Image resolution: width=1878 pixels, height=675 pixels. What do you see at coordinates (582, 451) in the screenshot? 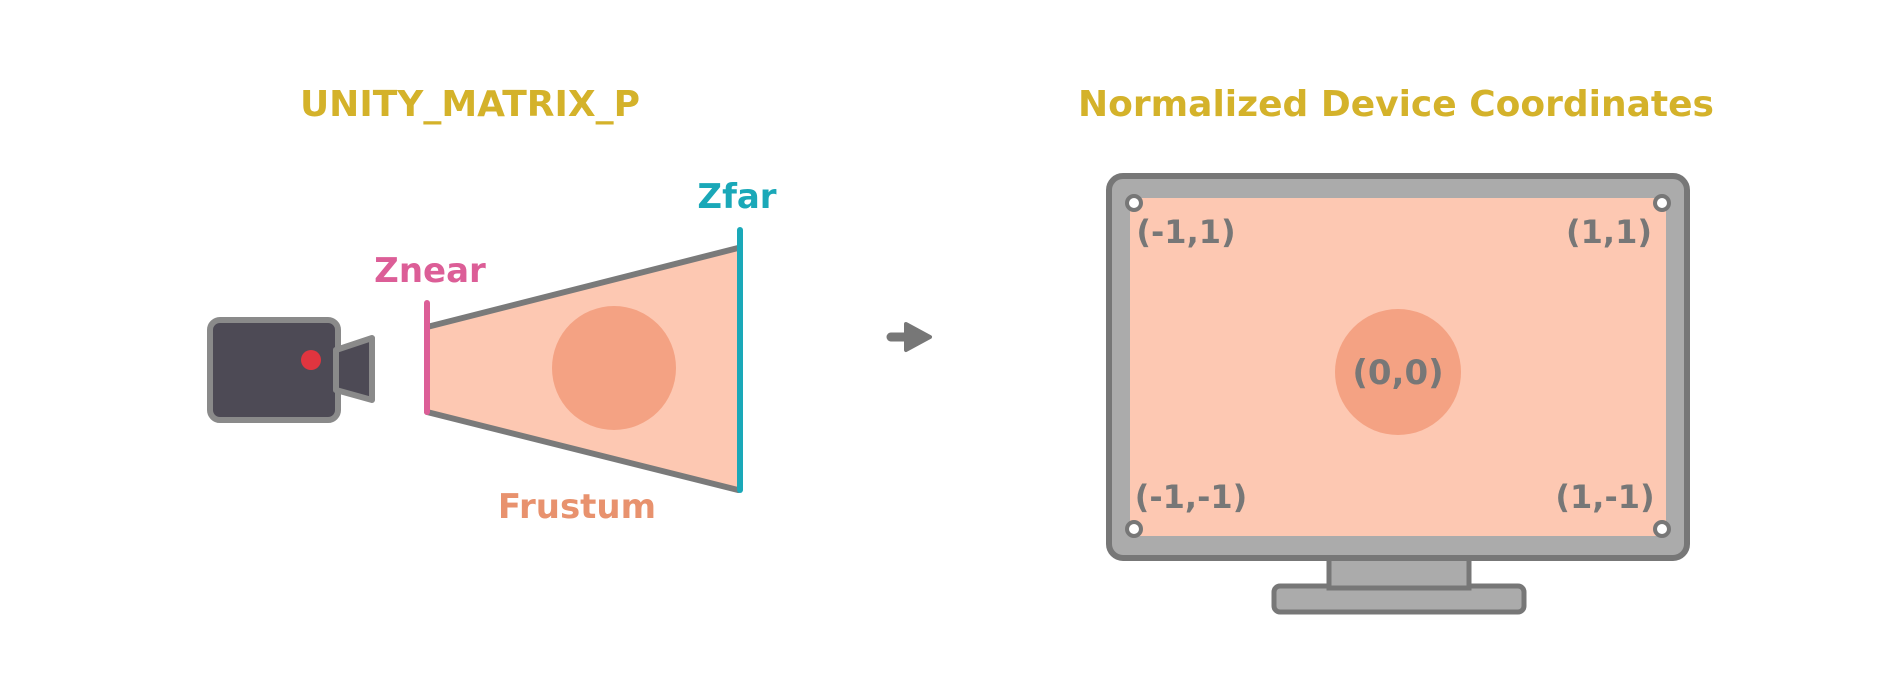
I see `frustum-bottom-edge` at bounding box center [582, 451].